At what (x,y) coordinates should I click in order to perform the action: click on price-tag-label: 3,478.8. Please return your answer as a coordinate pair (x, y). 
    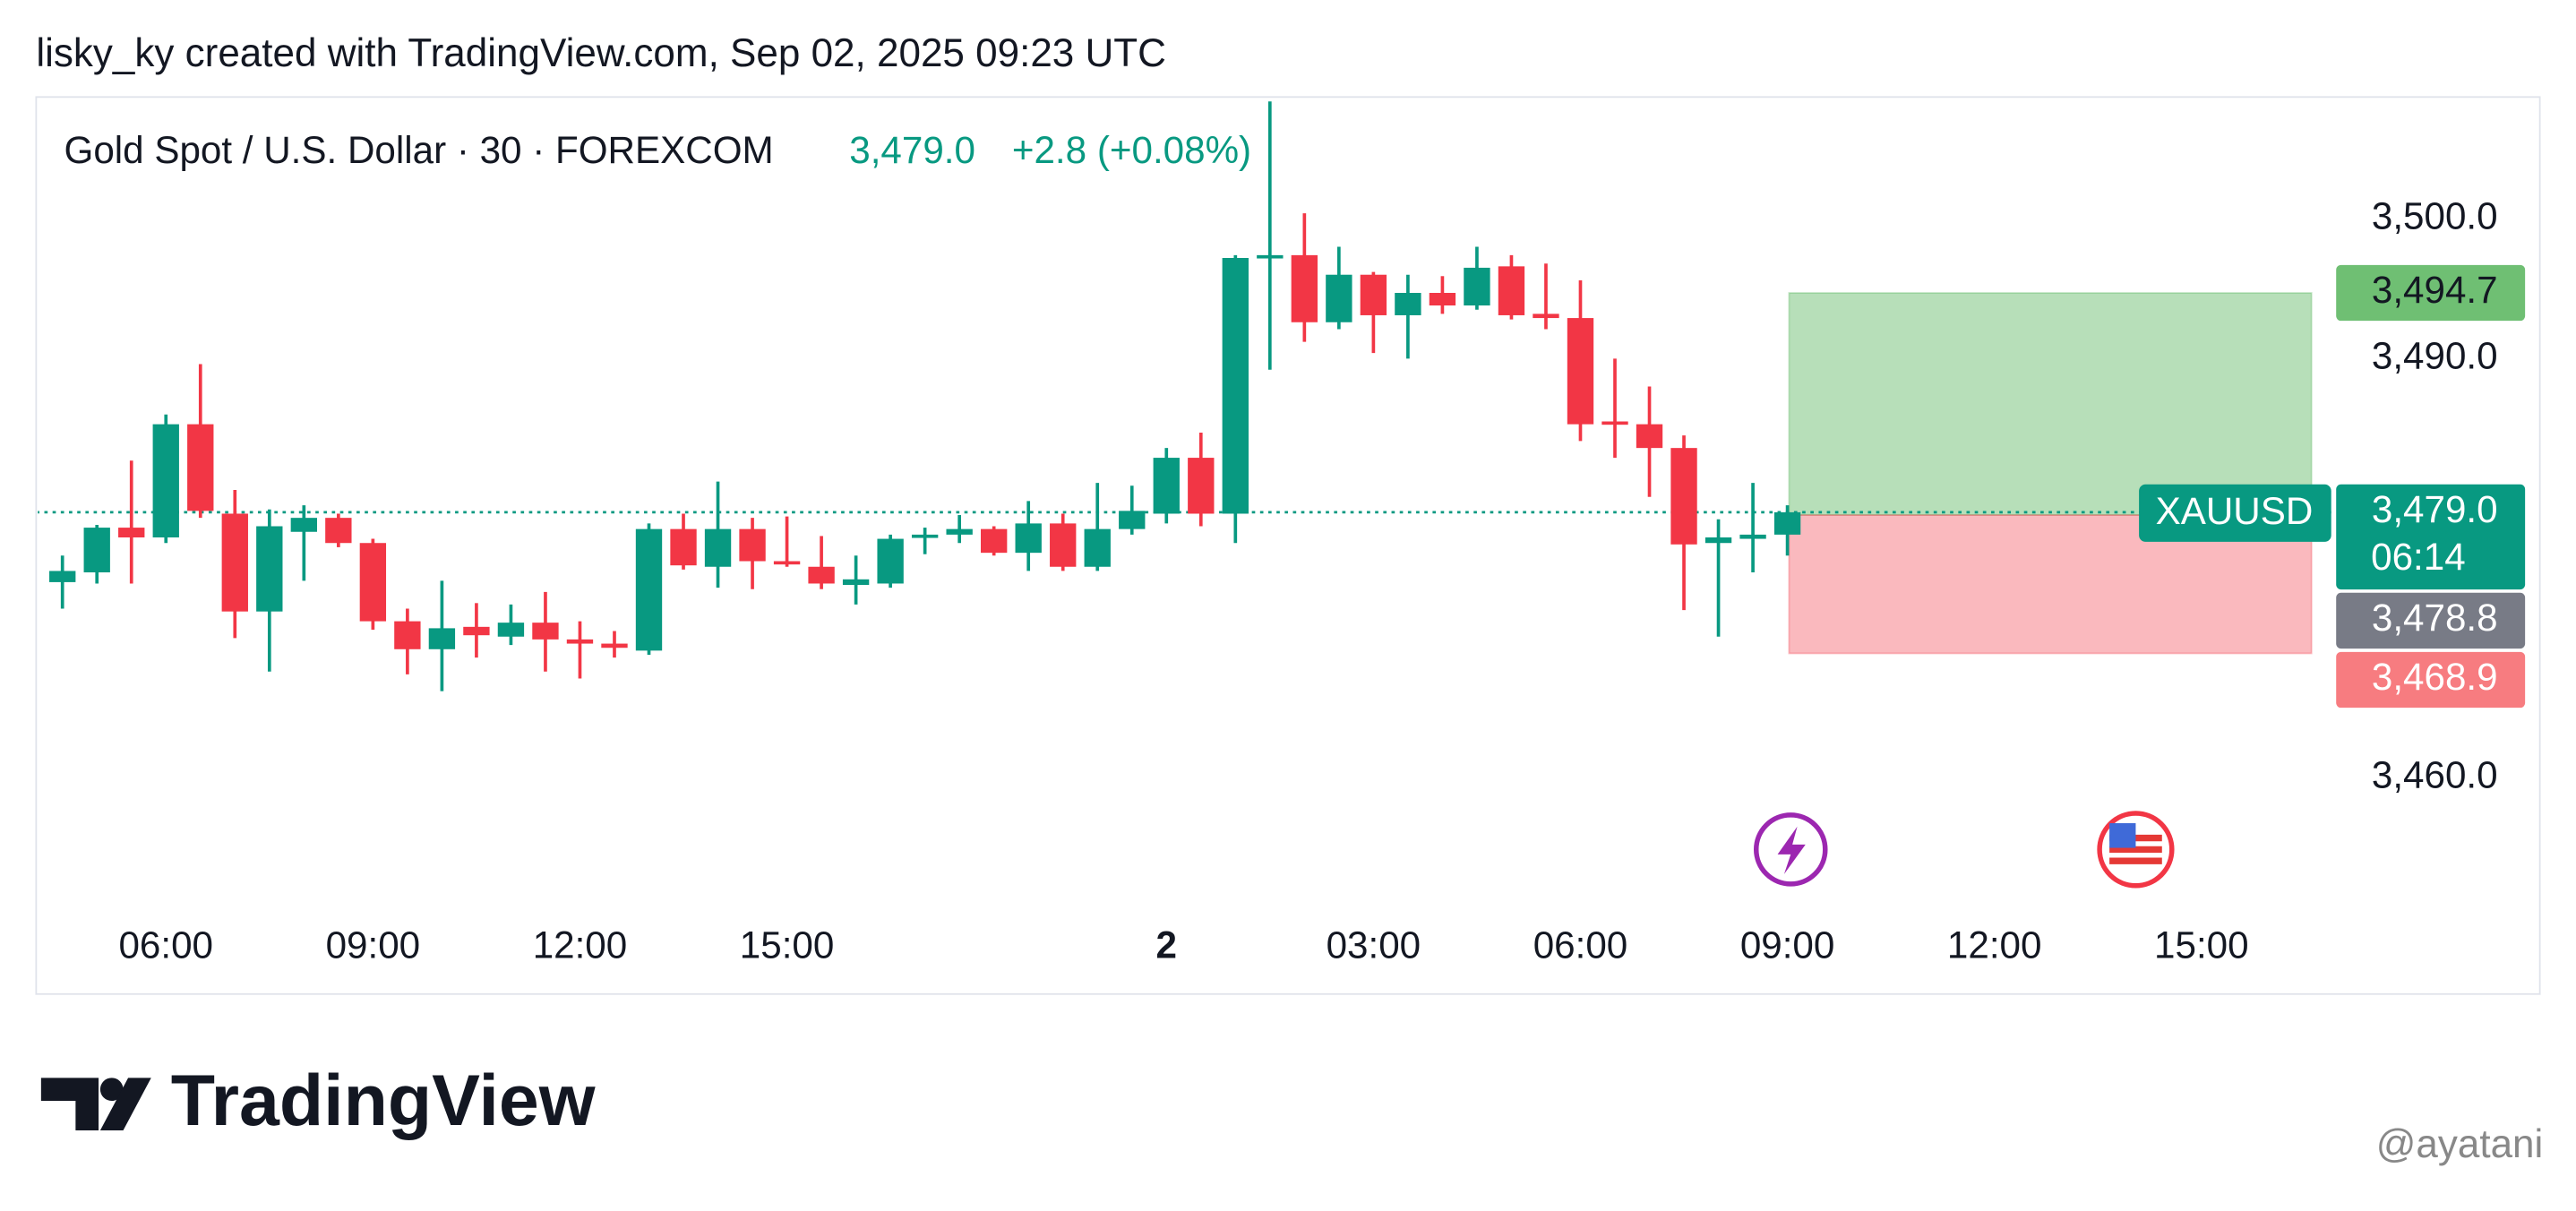
    Looking at the image, I should click on (2435, 618).